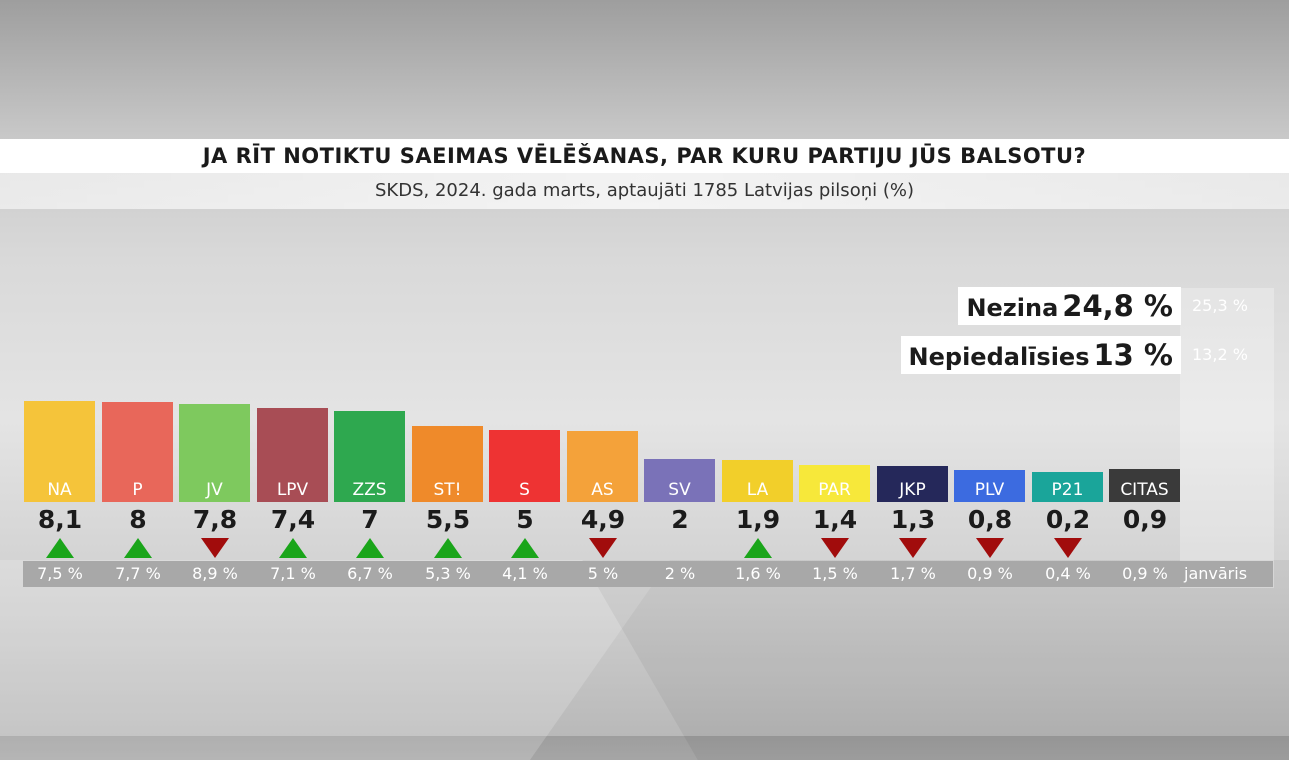 Image resolution: width=1289 pixels, height=760 pixels. Describe the element at coordinates (1012, 308) in the screenshot. I see `extra-label: Nezina` at that location.